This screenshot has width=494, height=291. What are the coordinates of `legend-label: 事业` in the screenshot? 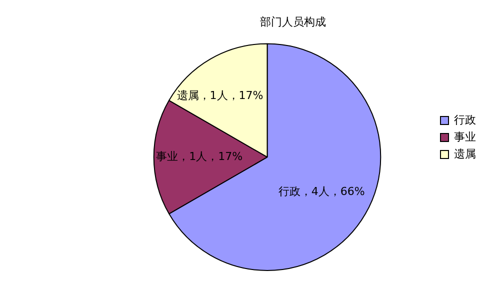 It's located at (465, 137).